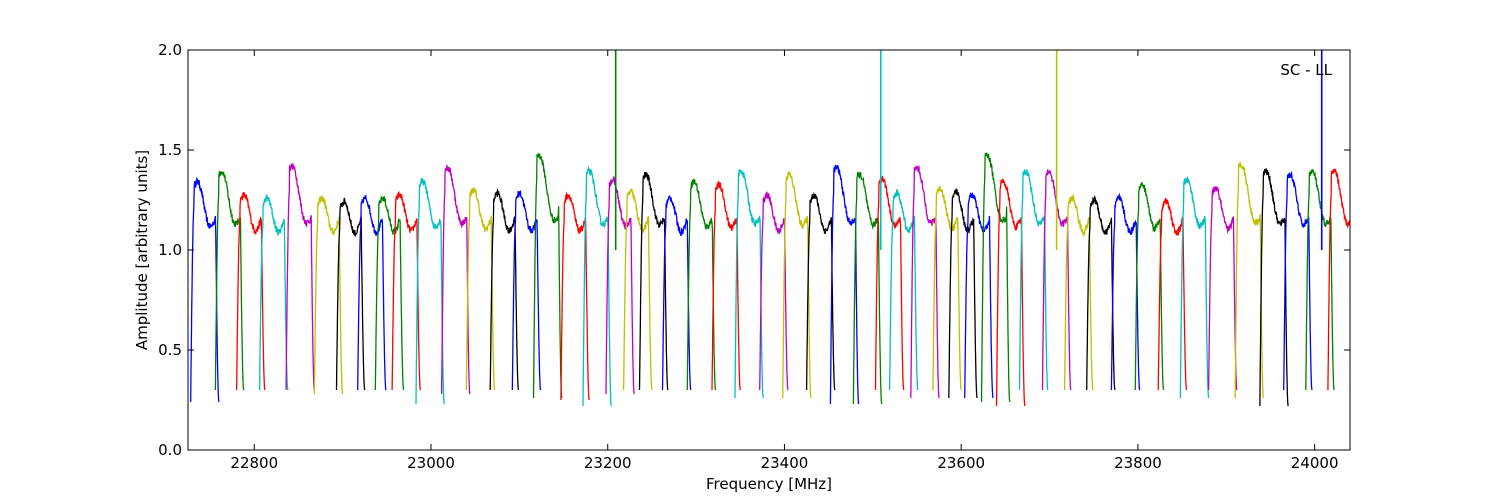 The image size is (1500, 500). What do you see at coordinates (1315, 463) in the screenshot?
I see `x-tick-label: 24000` at bounding box center [1315, 463].